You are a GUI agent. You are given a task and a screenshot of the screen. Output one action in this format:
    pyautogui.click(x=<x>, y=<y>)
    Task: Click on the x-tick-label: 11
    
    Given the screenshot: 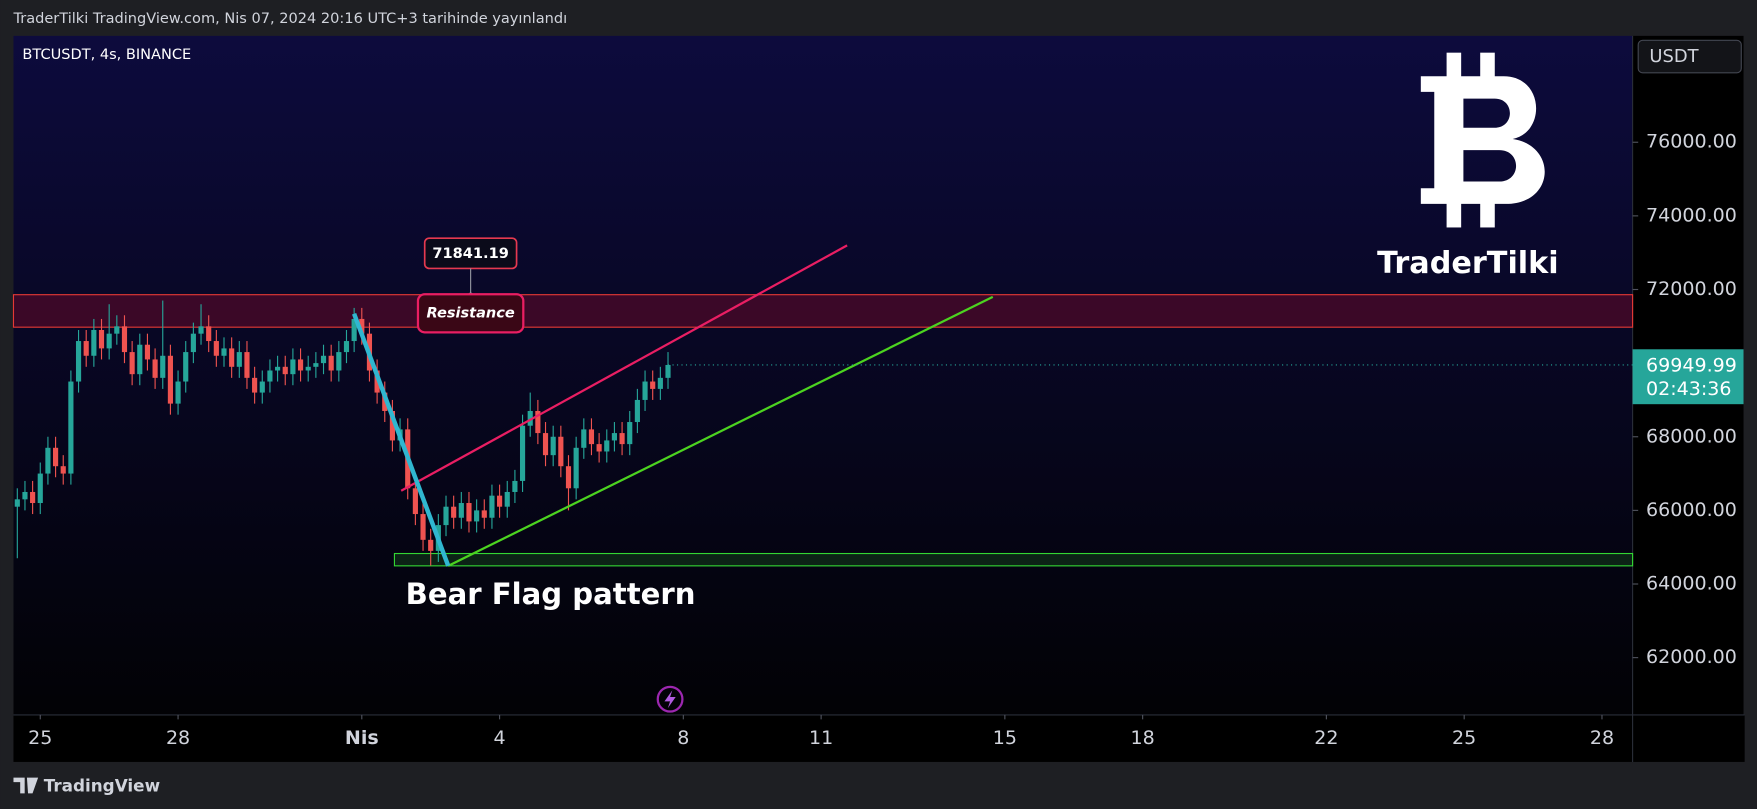 What is the action you would take?
    pyautogui.click(x=821, y=738)
    